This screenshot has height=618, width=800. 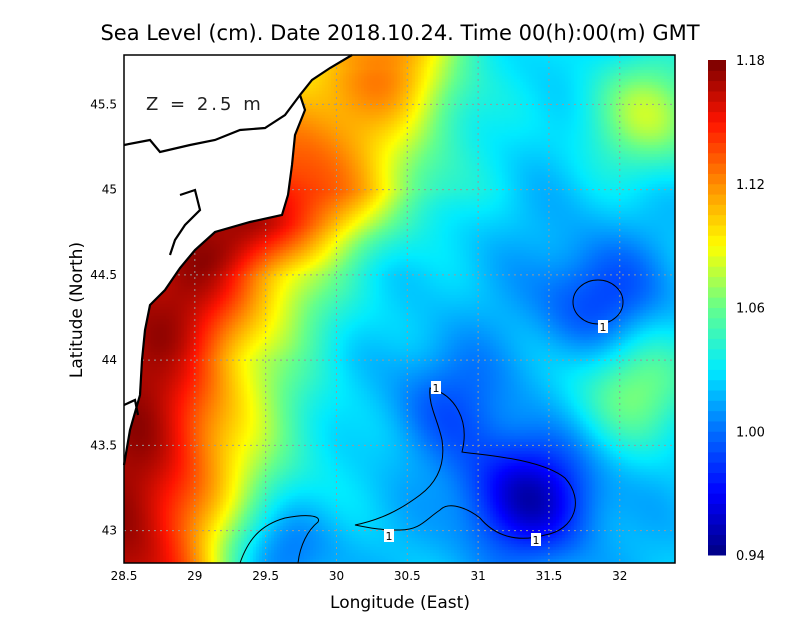 What do you see at coordinates (279, 539) in the screenshot?
I see `contour-1-southwest` at bounding box center [279, 539].